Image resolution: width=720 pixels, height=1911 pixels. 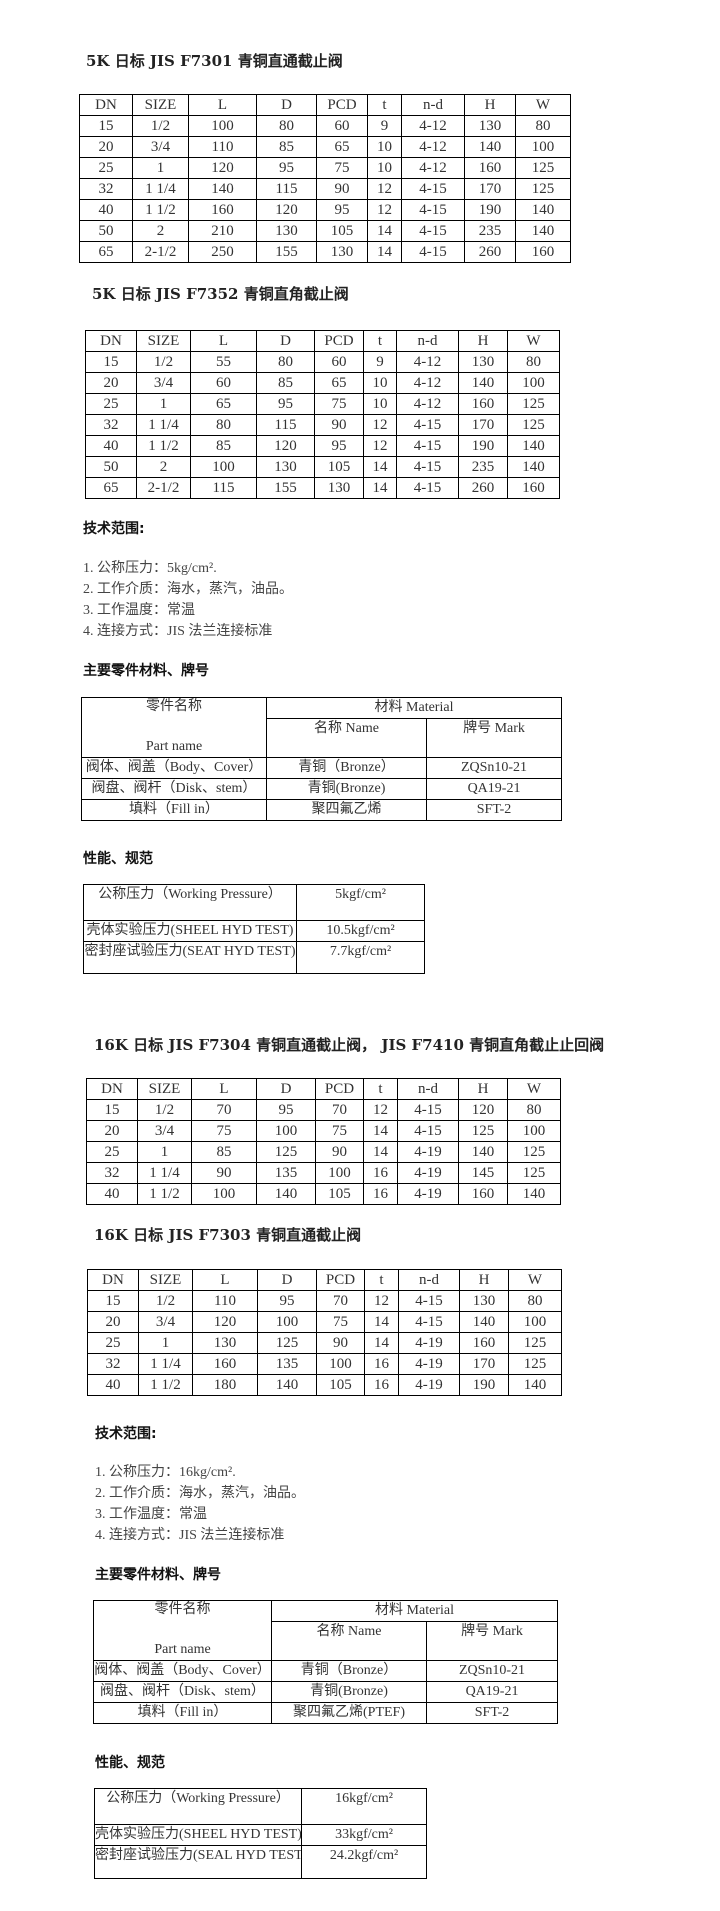 What do you see at coordinates (381, 1280) in the screenshot?
I see `header-cell: t` at bounding box center [381, 1280].